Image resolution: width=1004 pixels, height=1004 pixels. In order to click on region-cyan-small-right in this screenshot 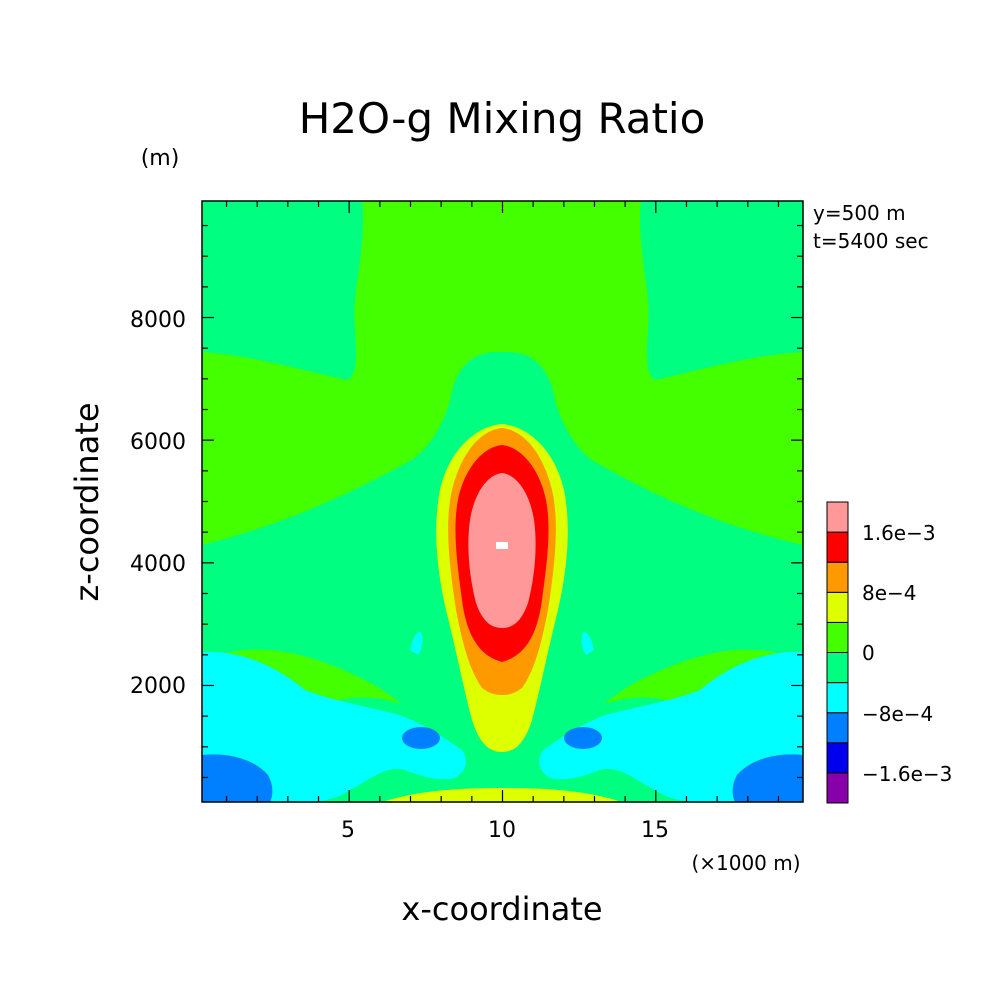, I will do `click(587, 643)`.